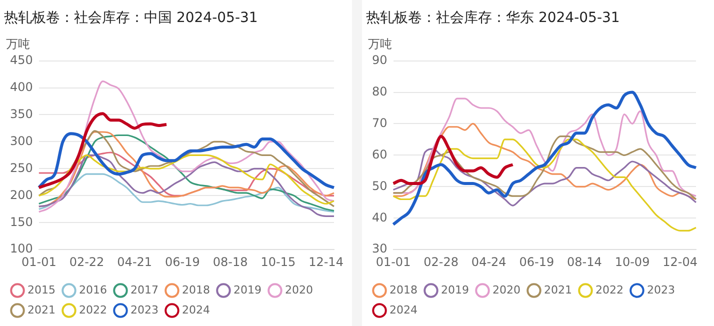  What do you see at coordinates (380, 154) in the screenshot?
I see `y-tick-label: 60` at bounding box center [380, 154].